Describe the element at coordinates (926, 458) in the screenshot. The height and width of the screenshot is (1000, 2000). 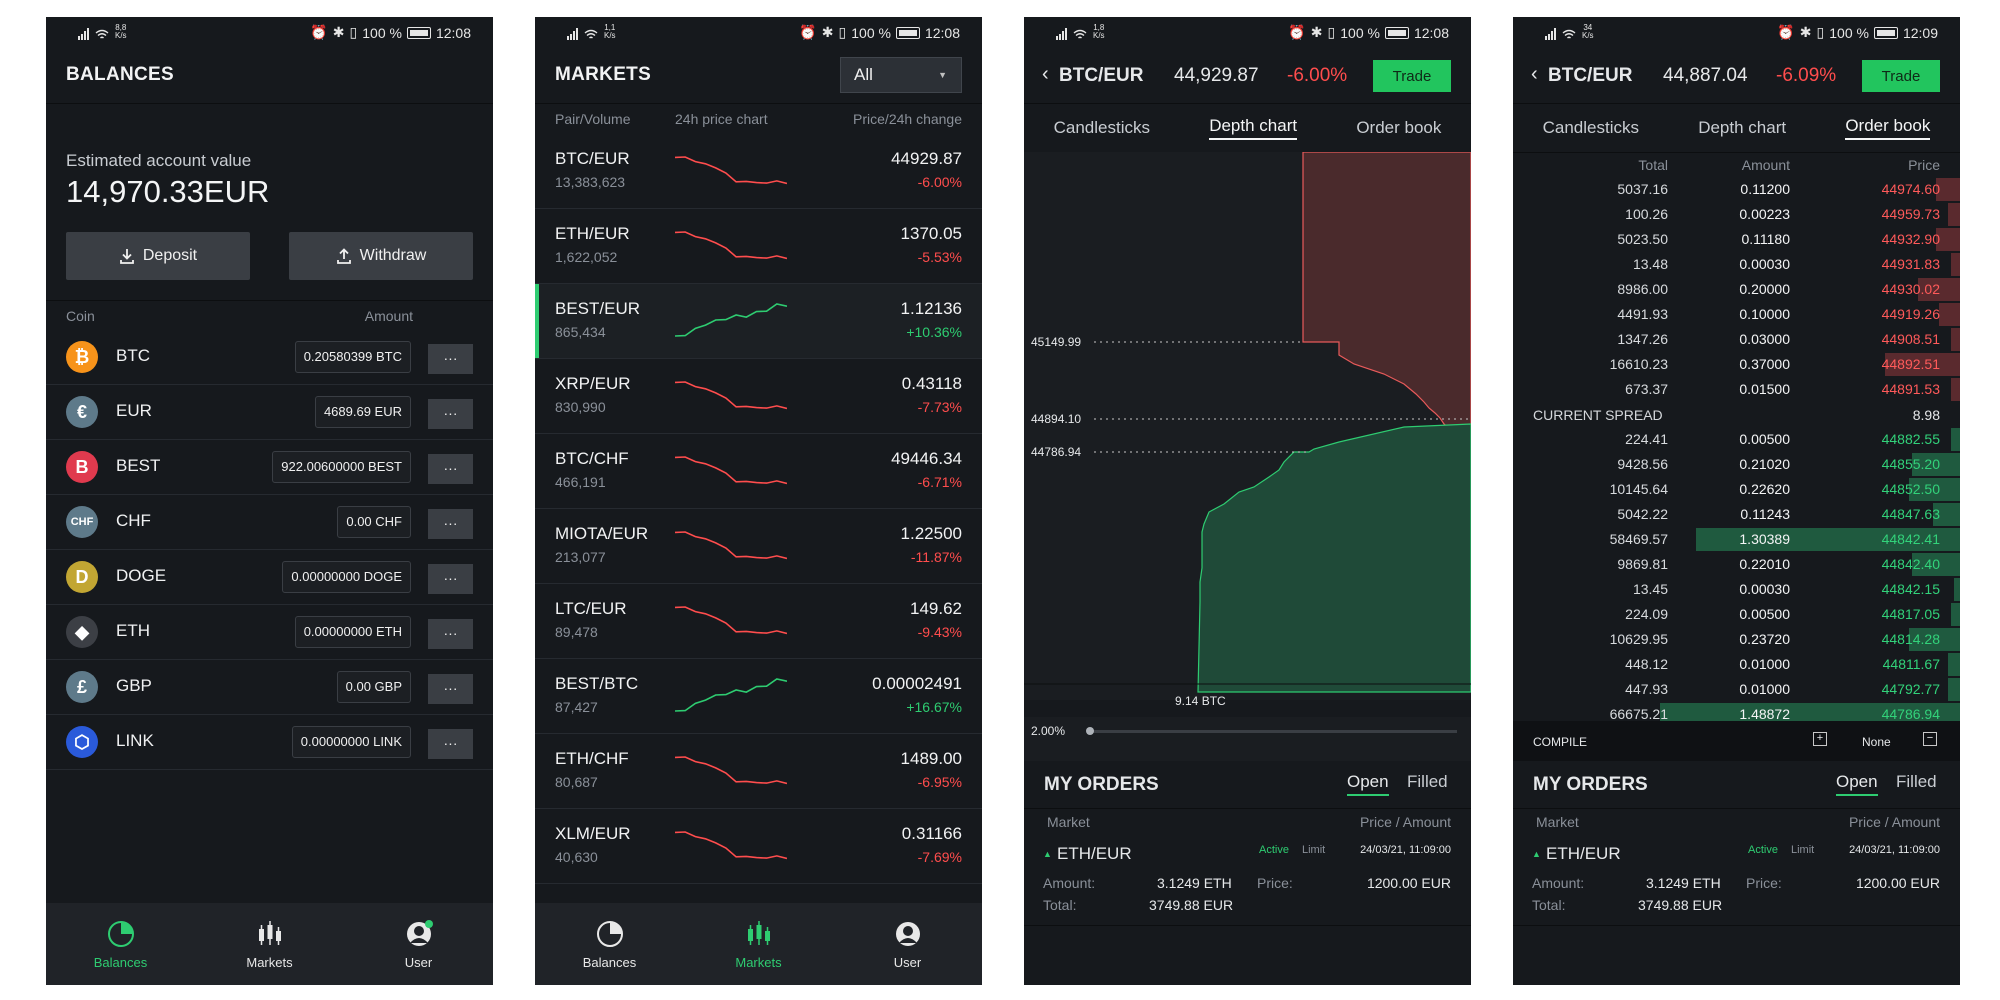
I see `market-price: 49446.34` at that location.